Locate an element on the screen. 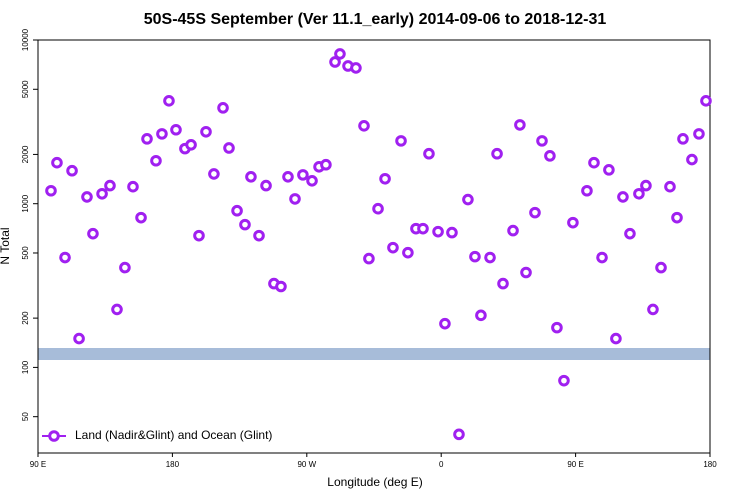  y-axis-label: N Total is located at coordinates (6, 245).